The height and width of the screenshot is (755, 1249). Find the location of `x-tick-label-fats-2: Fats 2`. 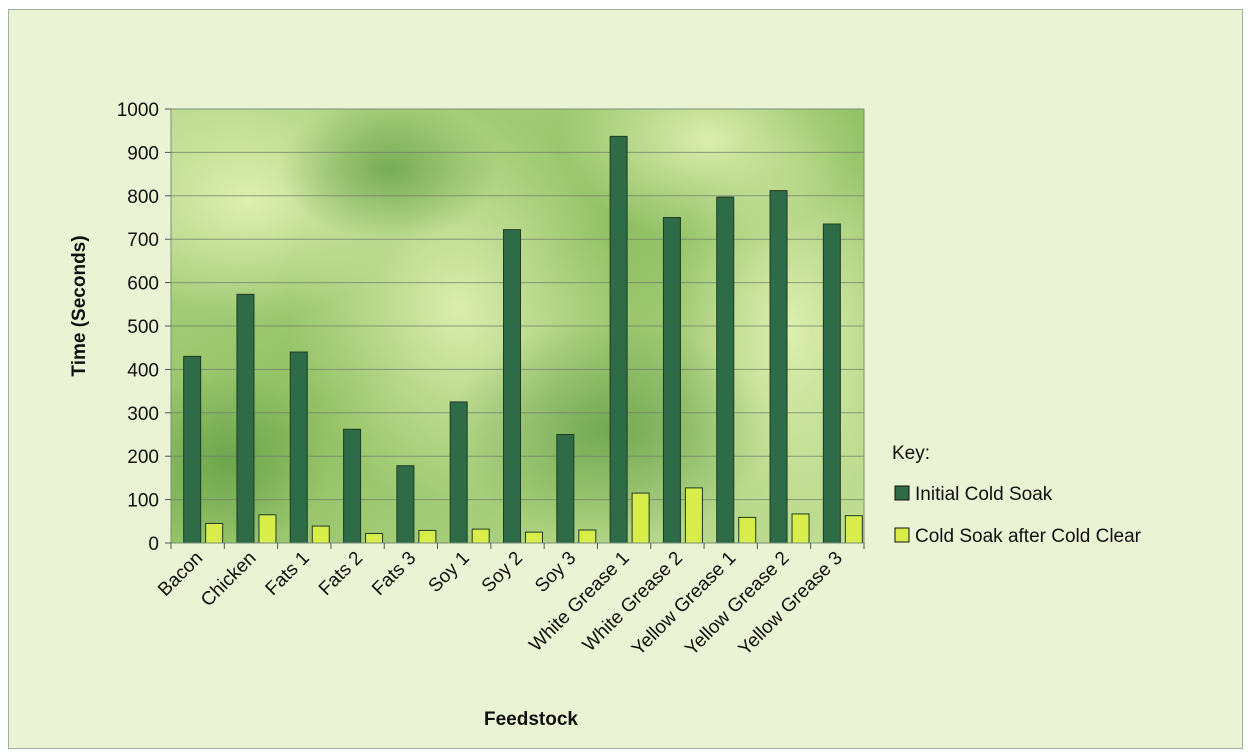

x-tick-label-fats-2: Fats 2 is located at coordinates (341, 574).